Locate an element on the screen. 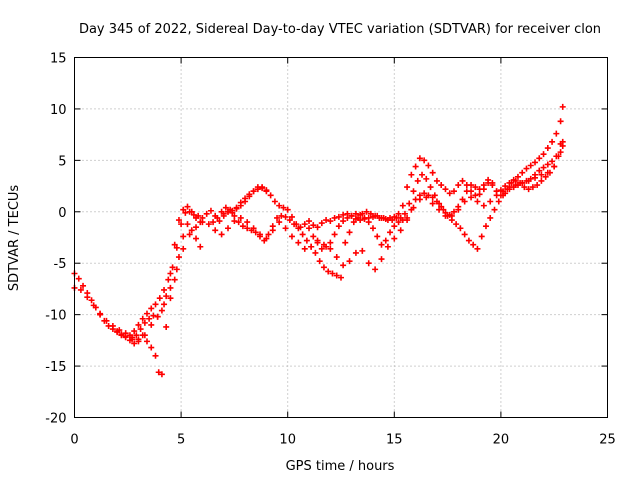 The image size is (640, 480). y-tick-label: -15 is located at coordinates (55, 367).